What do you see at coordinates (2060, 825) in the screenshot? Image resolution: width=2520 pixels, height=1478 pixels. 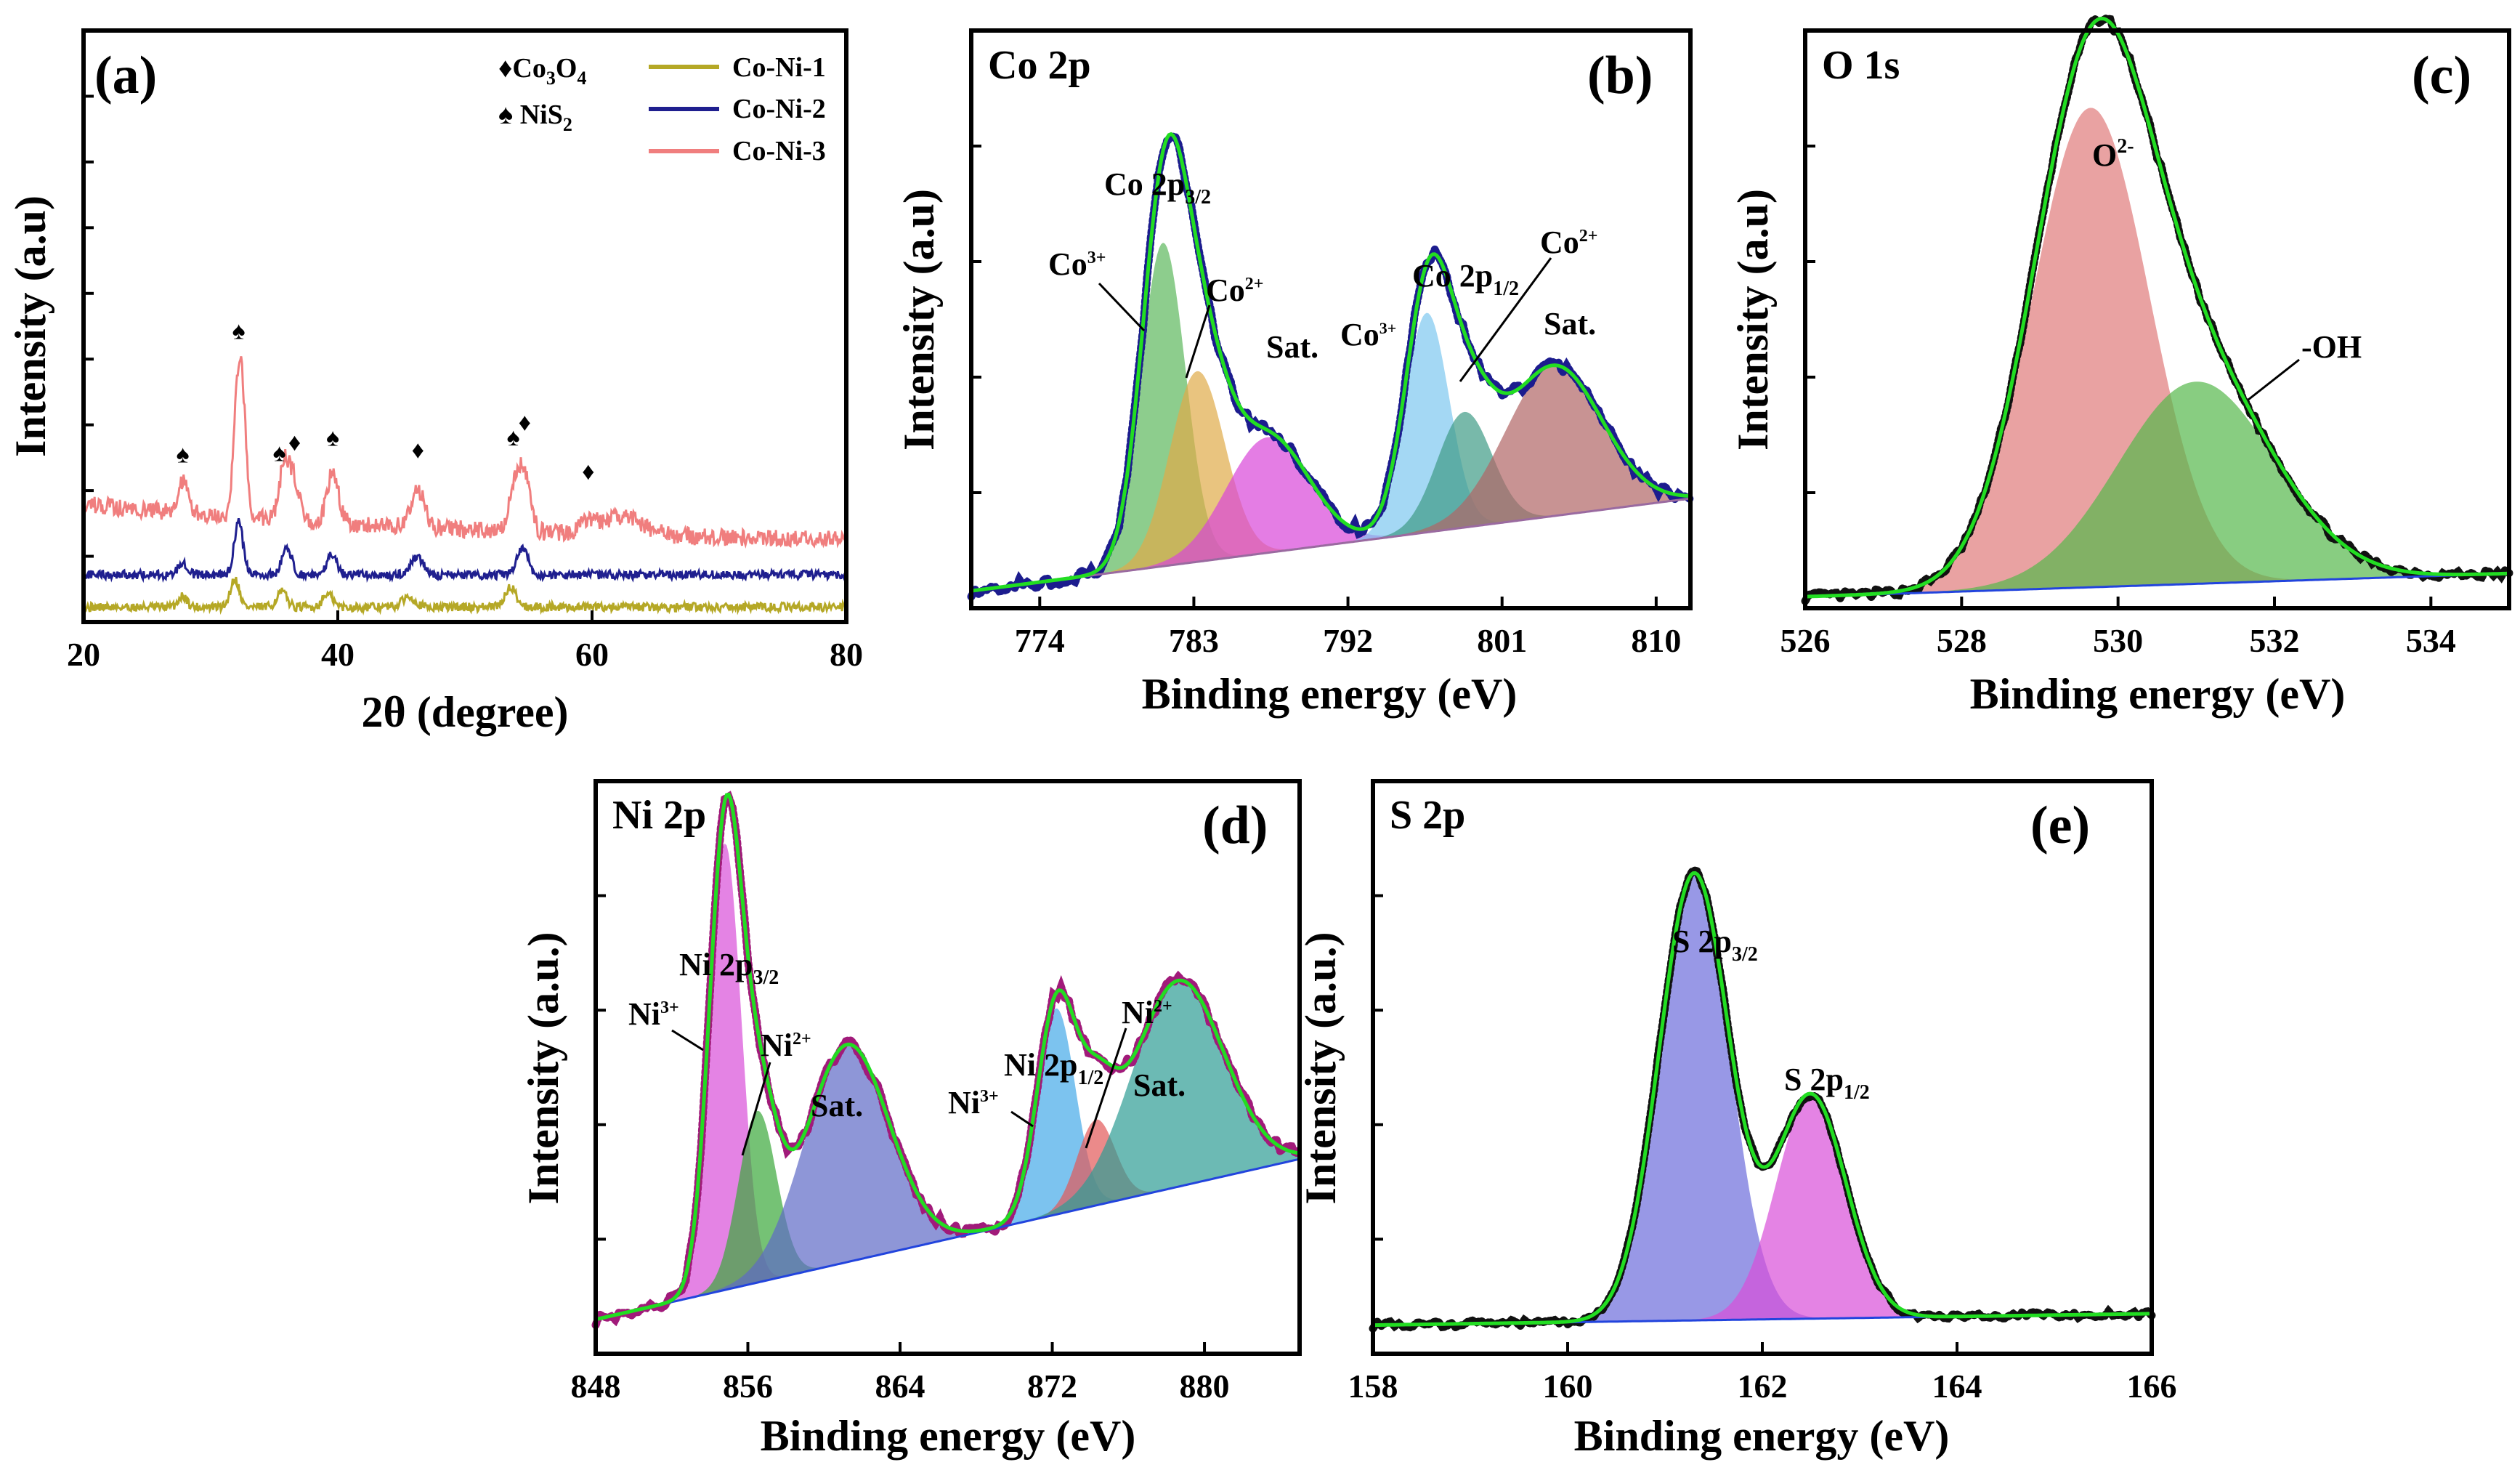 I see `panel-label: (e)` at bounding box center [2060, 825].